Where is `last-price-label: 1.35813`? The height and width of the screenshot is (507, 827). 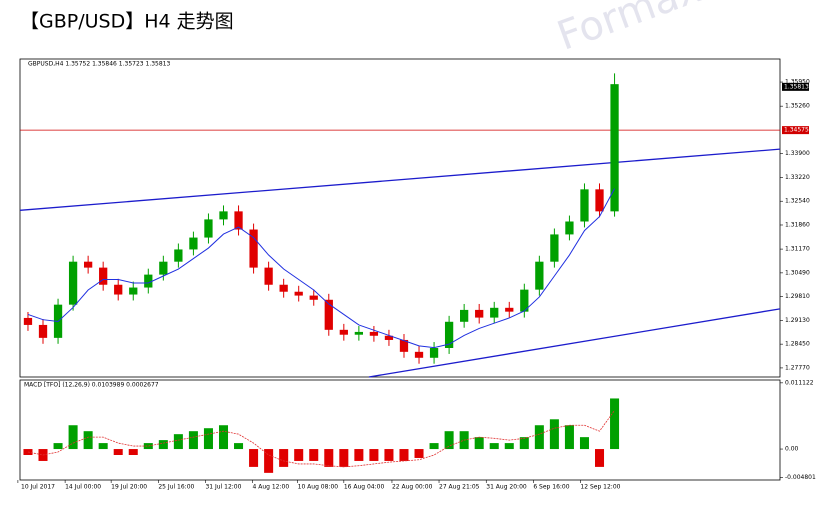
last-price-label: 1.35813 is located at coordinates (796, 86).